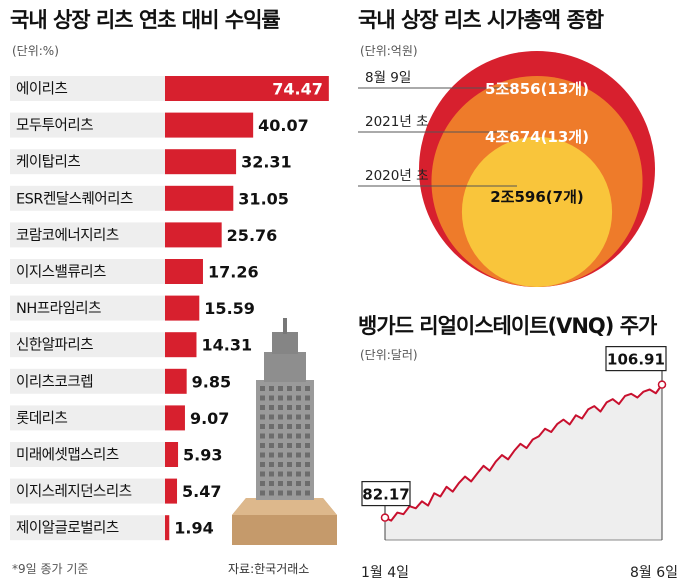  What do you see at coordinates (297, 89) in the screenshot?
I see `bar-value-label: 74.47` at bounding box center [297, 89].